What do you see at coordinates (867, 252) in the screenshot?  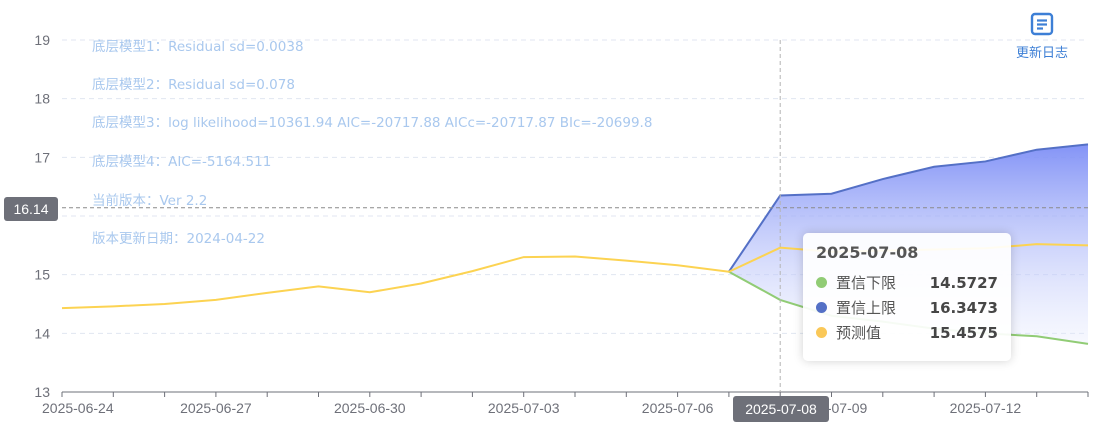 I see `tooltip-title: 2025-07-08` at bounding box center [867, 252].